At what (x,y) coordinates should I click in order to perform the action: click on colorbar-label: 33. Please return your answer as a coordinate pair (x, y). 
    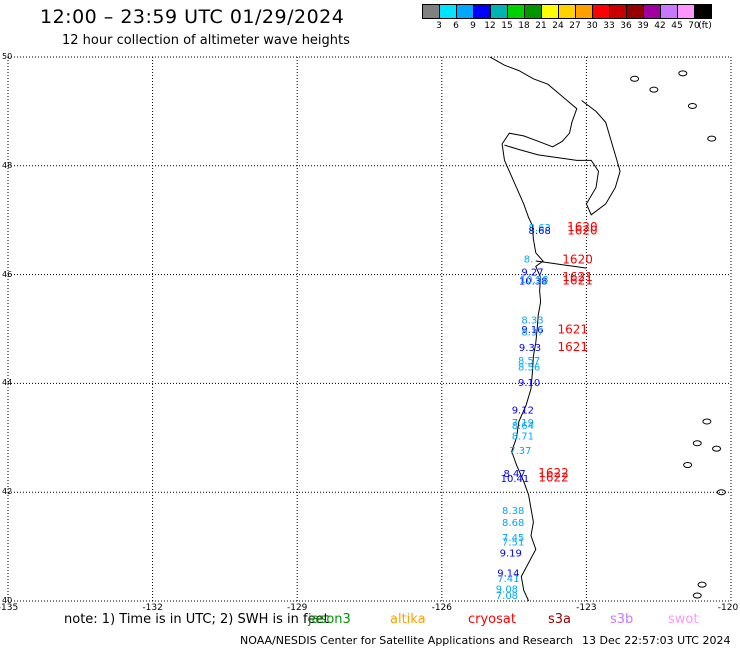
    Looking at the image, I should click on (609, 26).